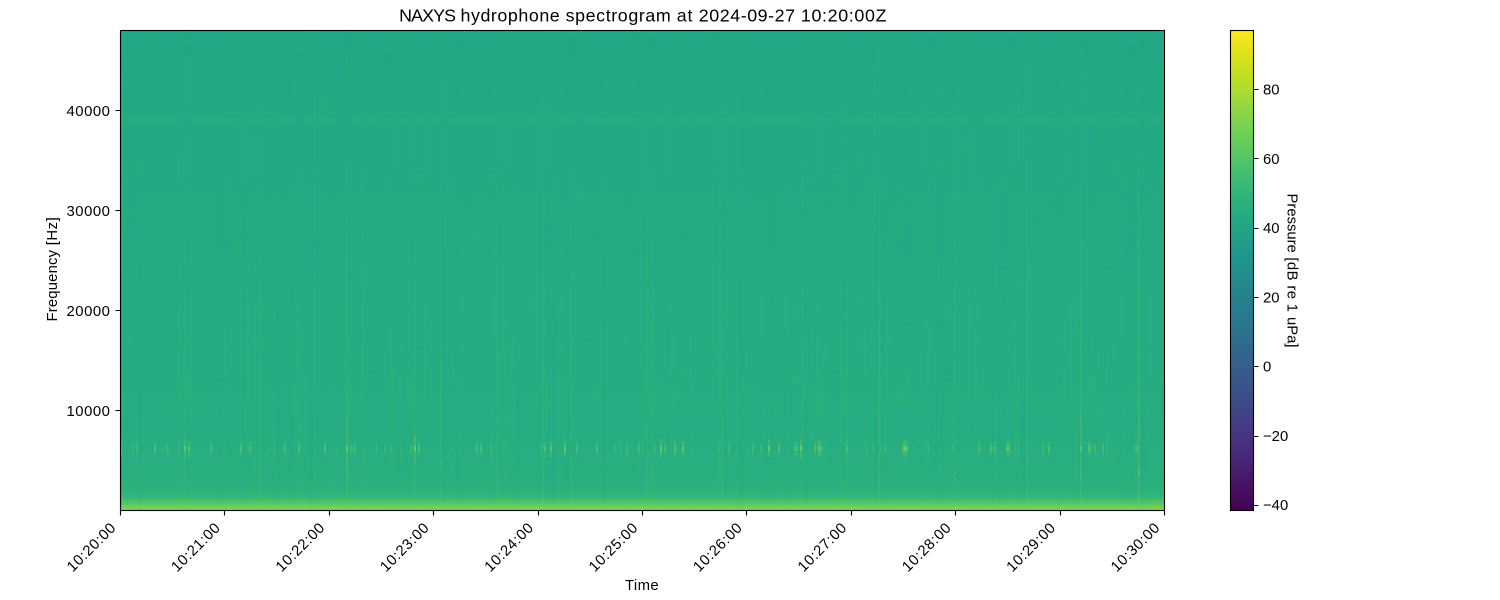 Image resolution: width=1500 pixels, height=600 pixels. I want to click on svg-text: 80, so click(1271, 91).